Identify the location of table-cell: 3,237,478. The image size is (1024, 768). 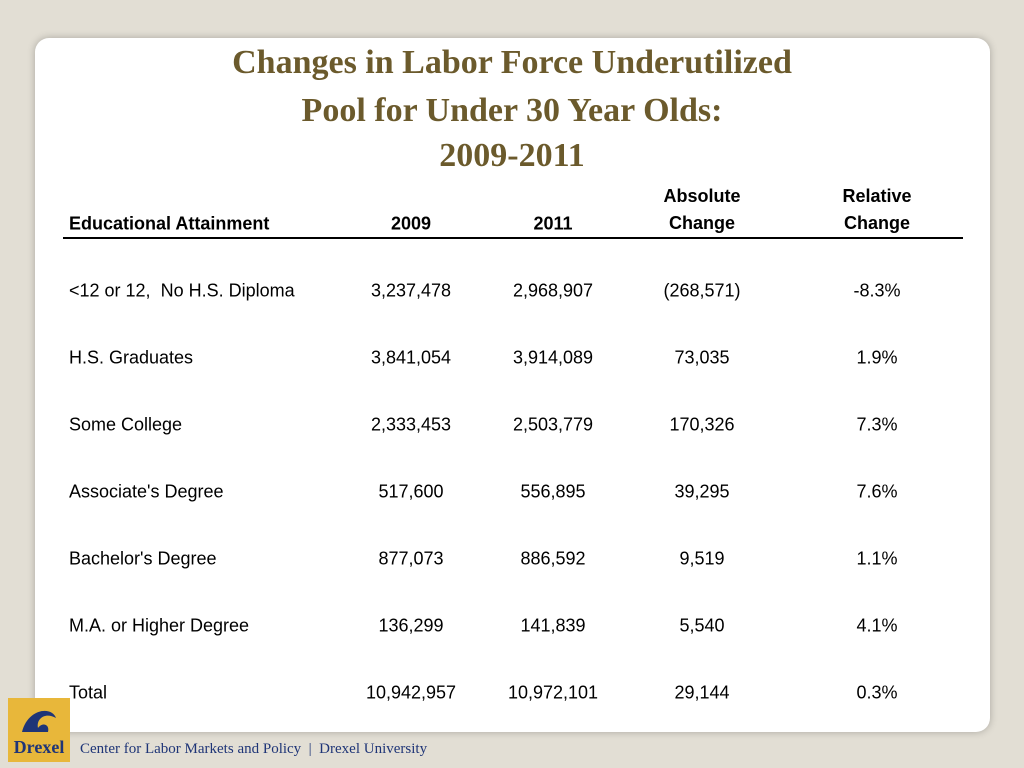
(411, 290).